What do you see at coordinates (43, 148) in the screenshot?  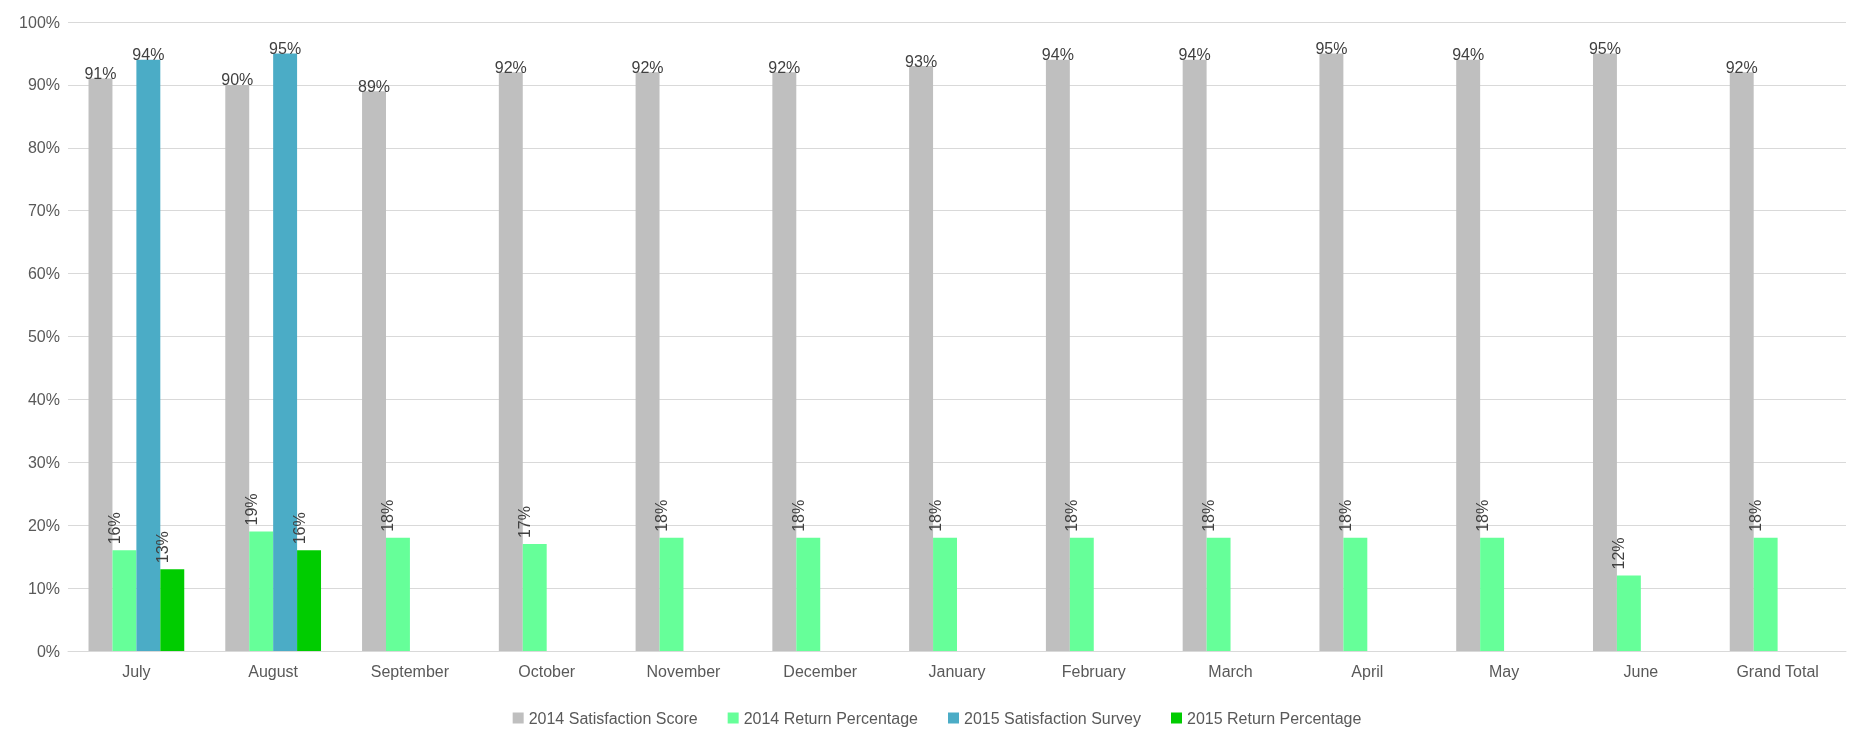 I see `y-tick-label: 80%` at bounding box center [43, 148].